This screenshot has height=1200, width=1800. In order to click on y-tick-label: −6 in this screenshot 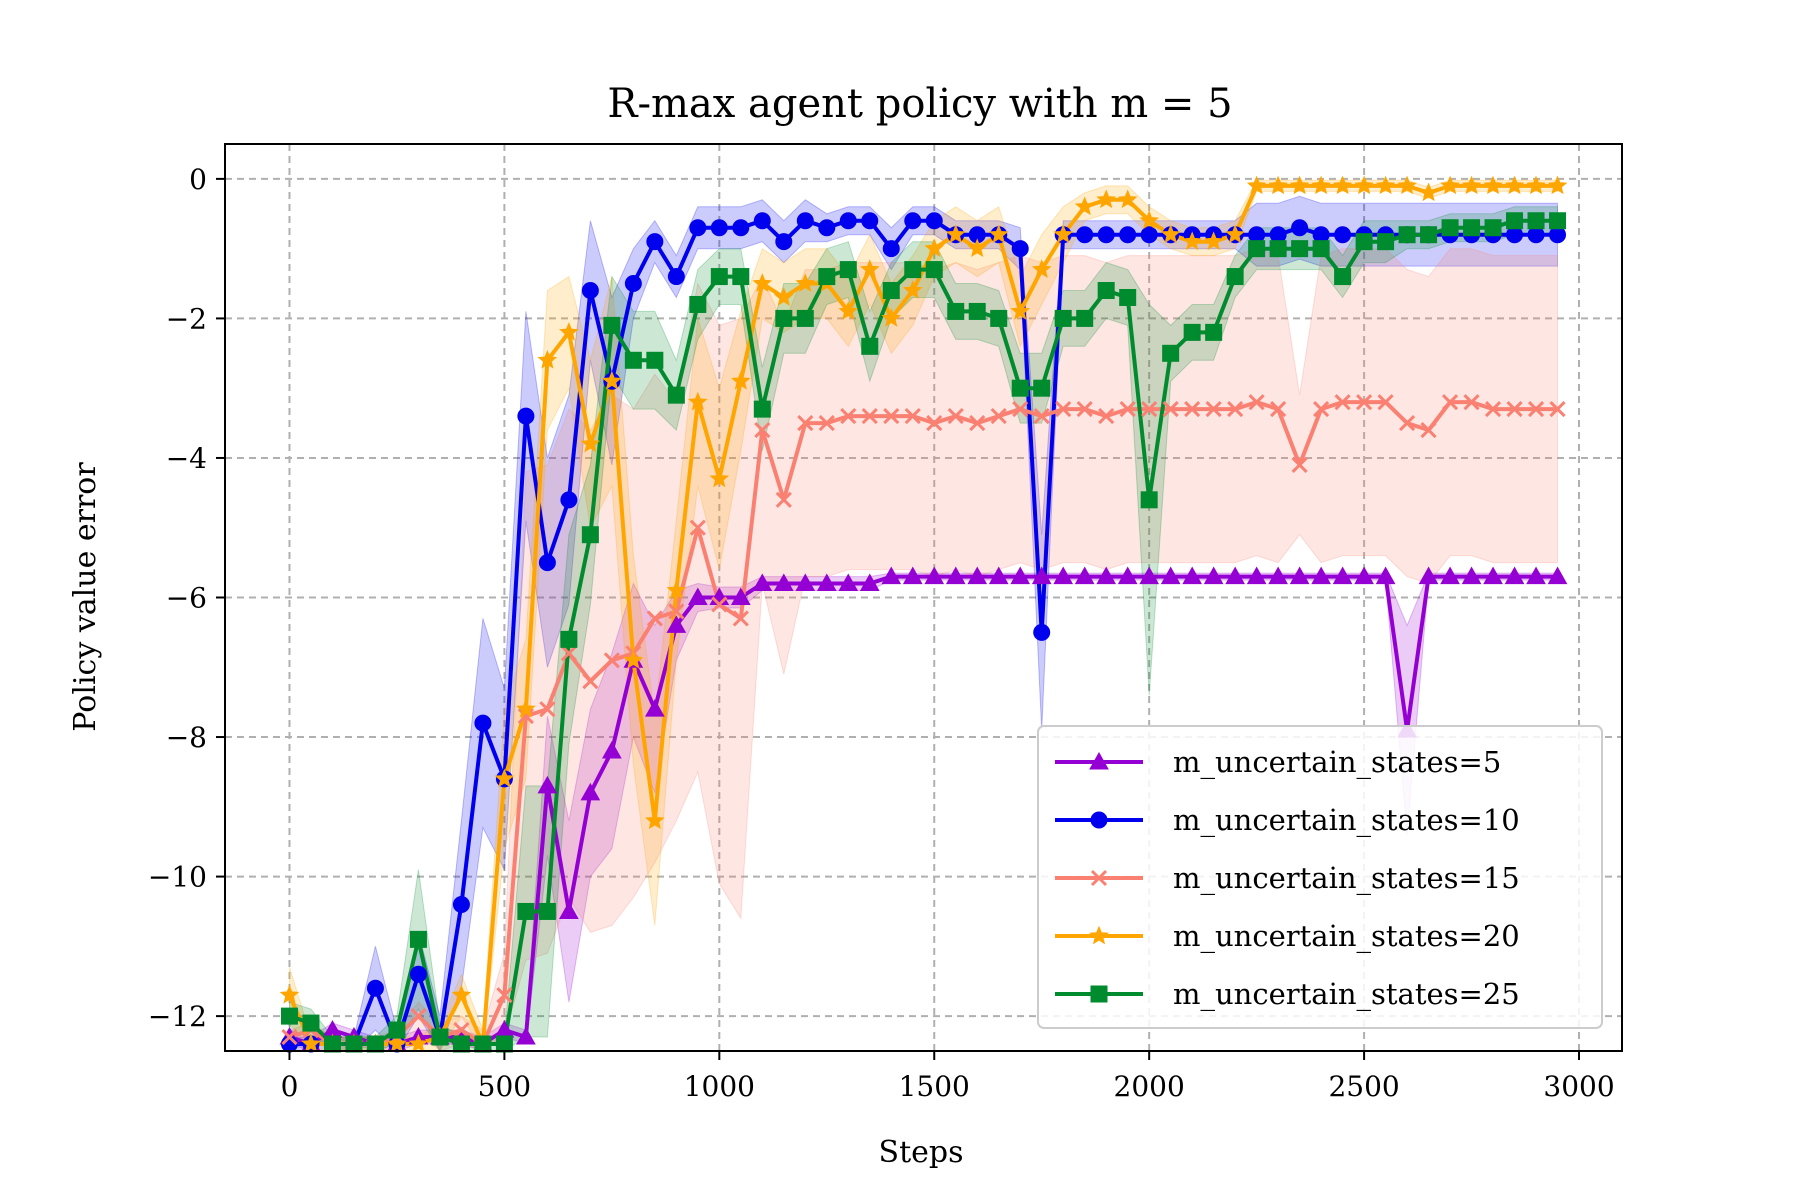, I will do `click(186, 598)`.